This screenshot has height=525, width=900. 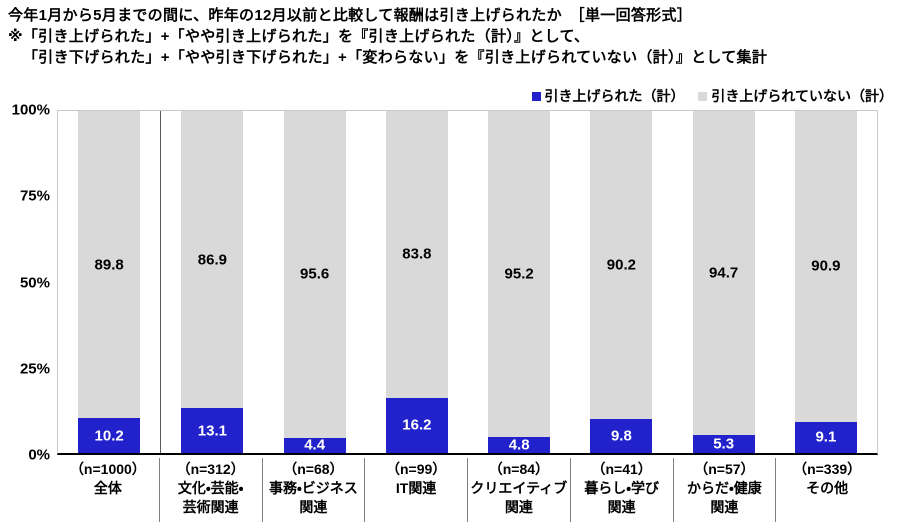 I want to click on y-tick-50: 50%, so click(x=34, y=282).